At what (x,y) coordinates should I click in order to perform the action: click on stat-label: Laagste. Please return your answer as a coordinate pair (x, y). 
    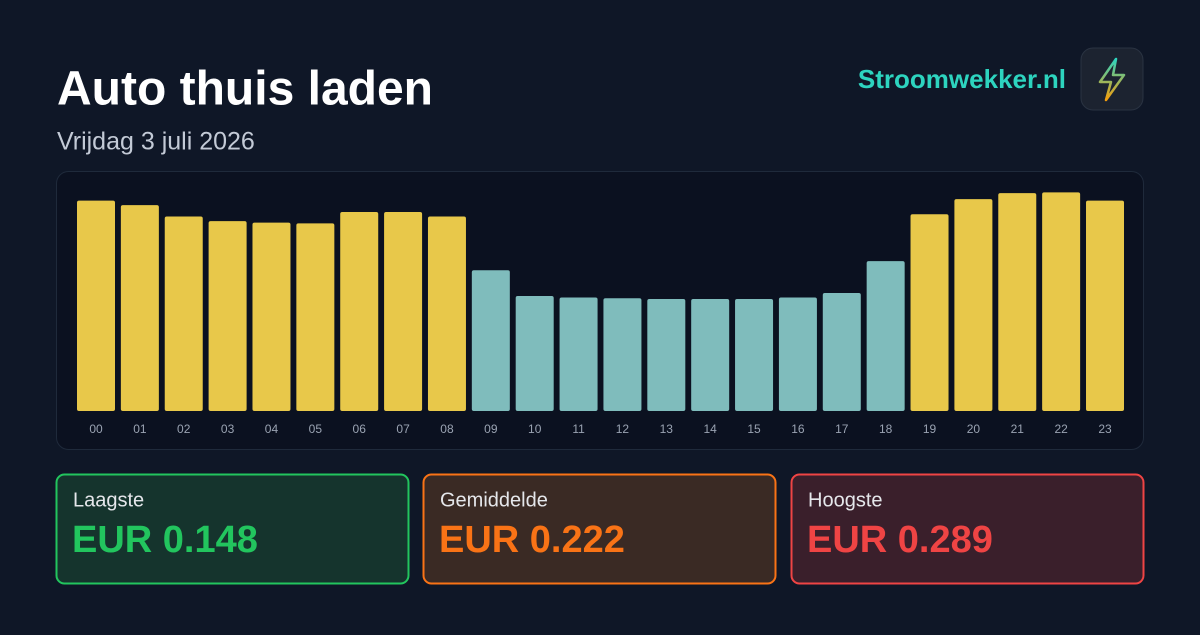
    Looking at the image, I should click on (108, 500).